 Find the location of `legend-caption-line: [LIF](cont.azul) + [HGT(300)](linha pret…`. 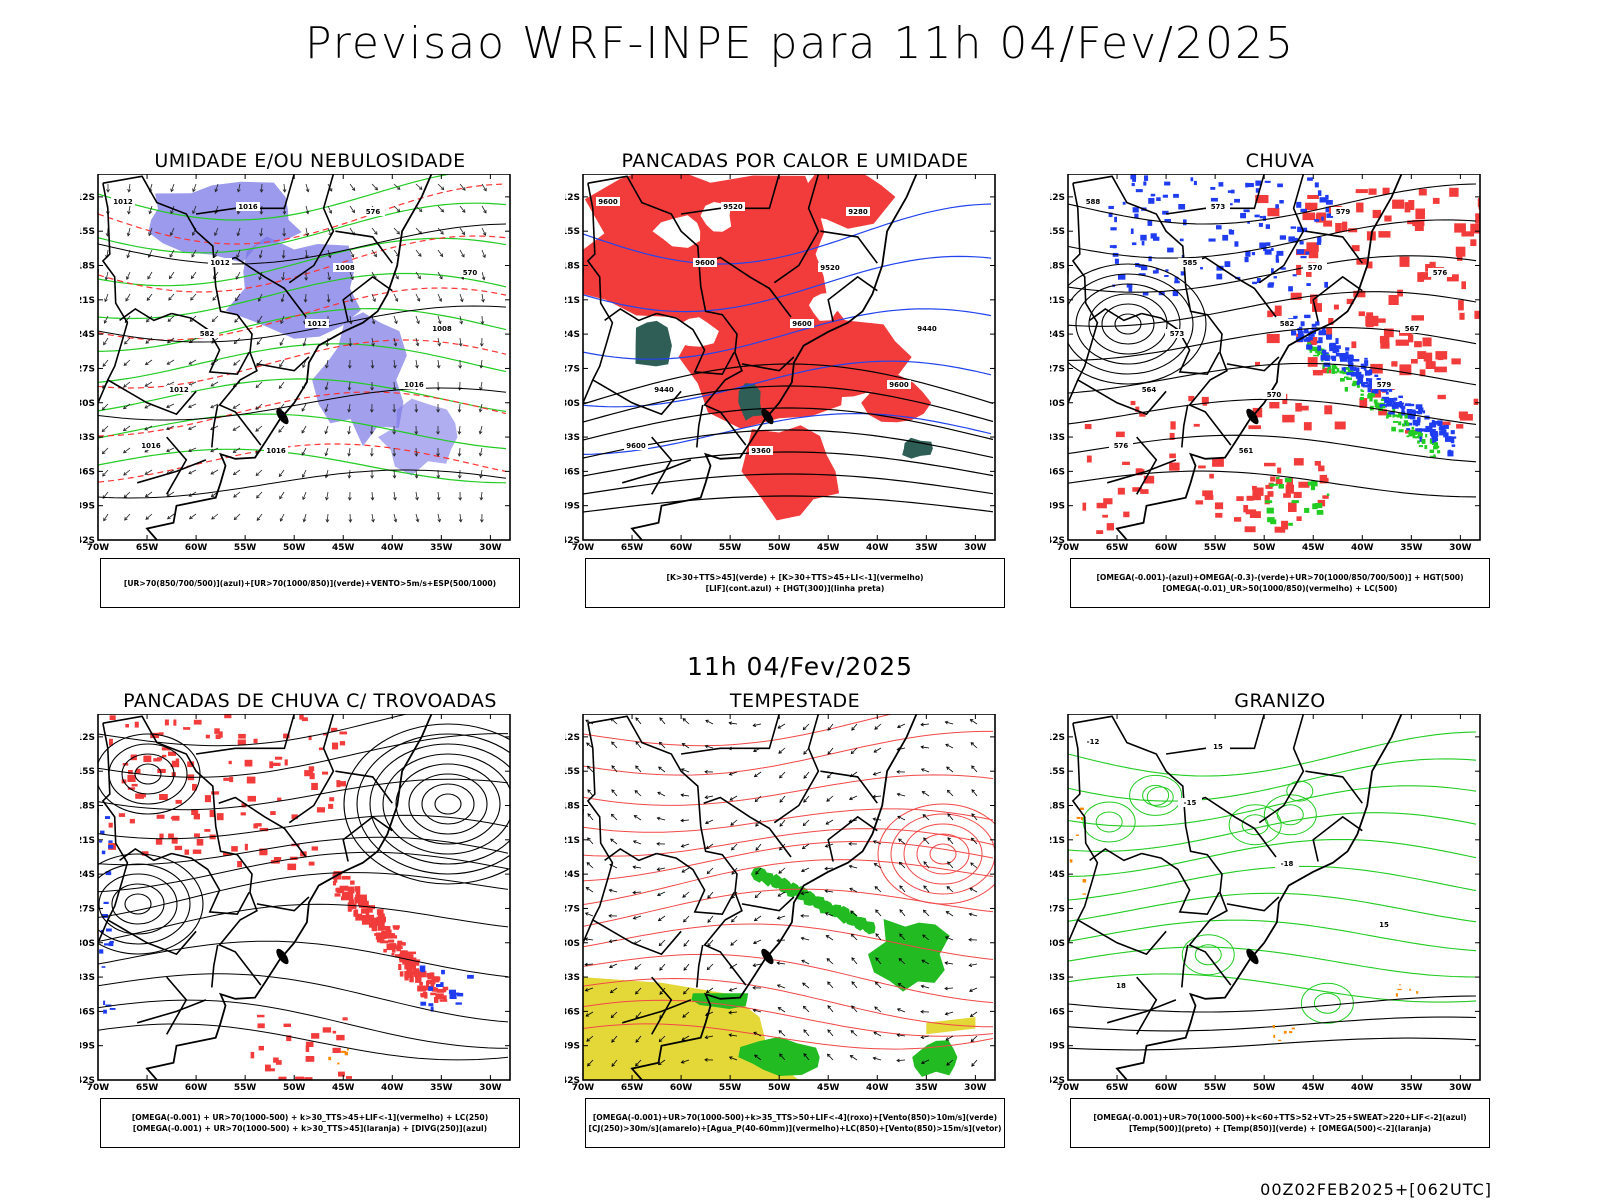

legend-caption-line: [LIF](cont.azul) + [HGT(300)](linha pret… is located at coordinates (795, 588).